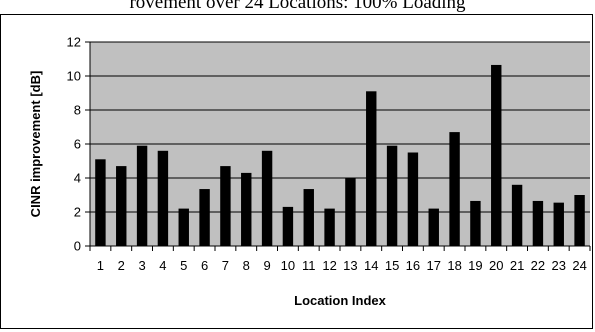 The image size is (595, 332). Describe the element at coordinates (475, 265) in the screenshot. I see `x-tick-label: 19` at that location.